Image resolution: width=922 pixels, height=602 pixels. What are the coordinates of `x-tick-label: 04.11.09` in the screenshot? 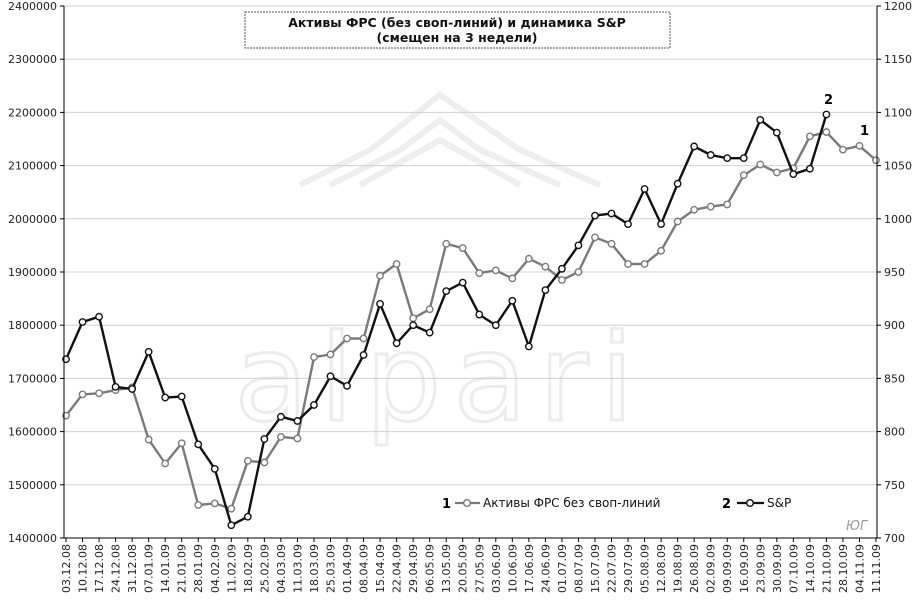 It's located at (859, 568).